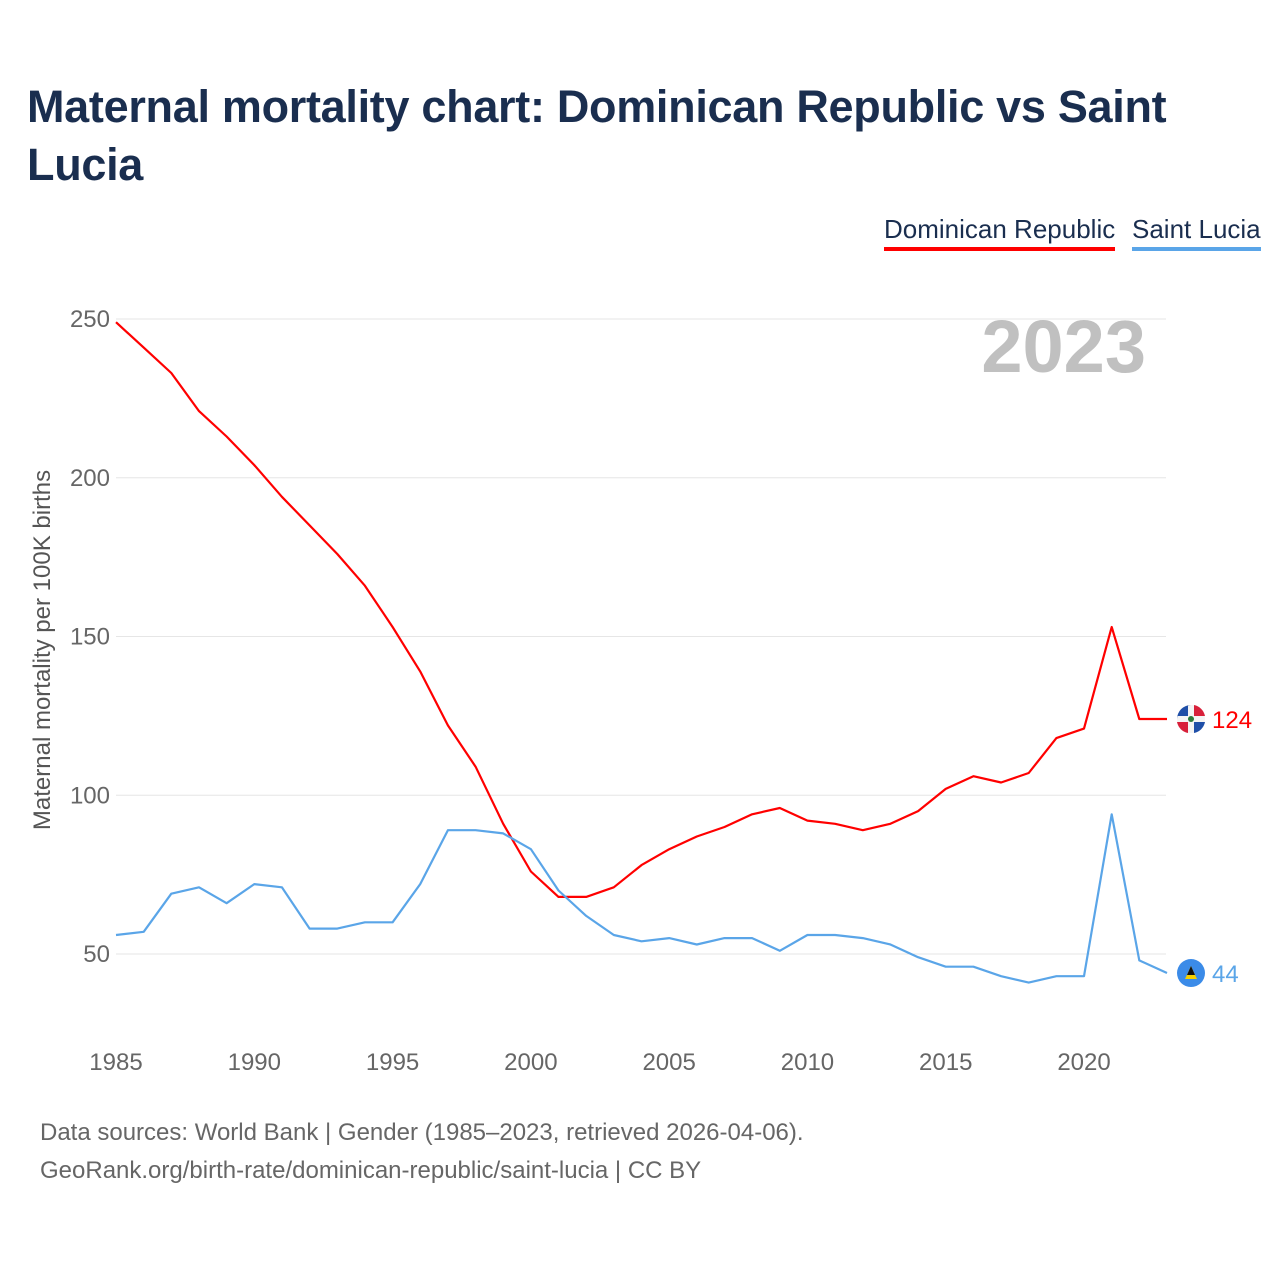 The width and height of the screenshot is (1280, 1280). I want to click on saint-lucia-flag-icon, so click(1191, 973).